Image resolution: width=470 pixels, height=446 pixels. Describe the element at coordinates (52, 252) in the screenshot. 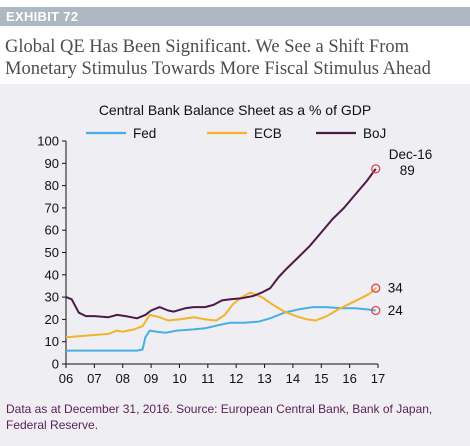

I see `y-tick-label: 50` at that location.